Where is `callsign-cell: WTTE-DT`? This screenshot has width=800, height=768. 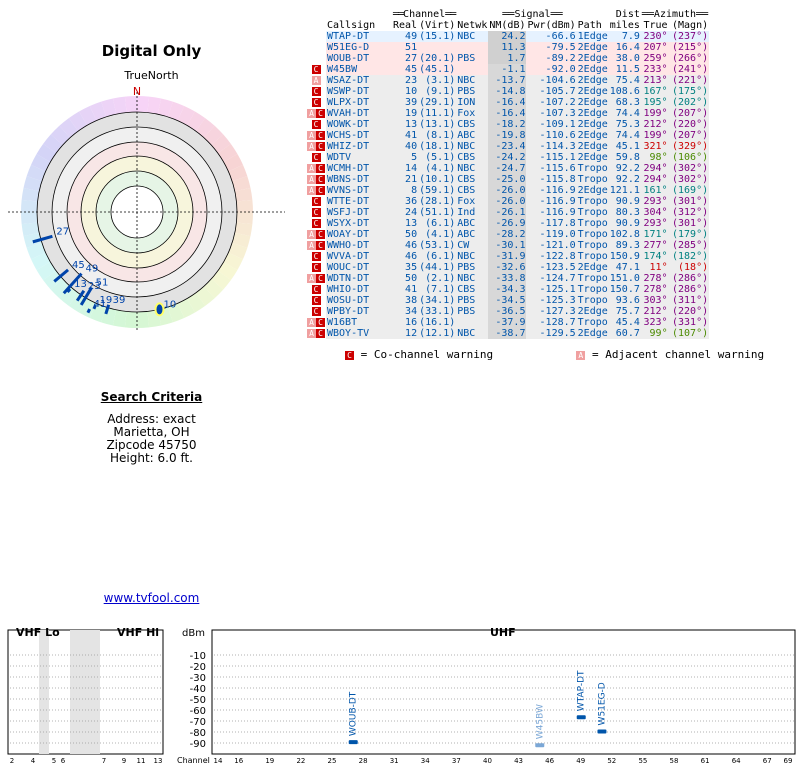
callsign-cell: WTTE-DT is located at coordinates (348, 201).